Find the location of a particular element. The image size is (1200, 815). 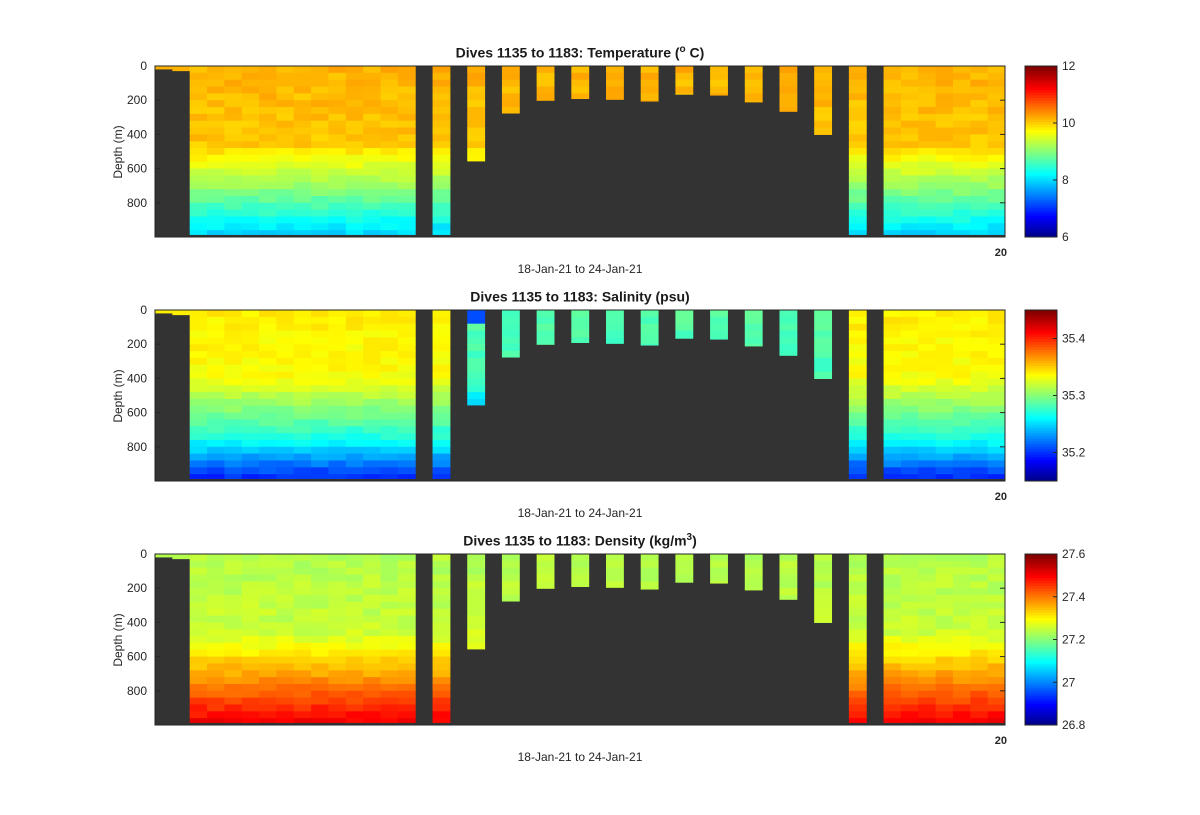

salinity-colorbar: 35.435.335.2 is located at coordinates (1055, 395).